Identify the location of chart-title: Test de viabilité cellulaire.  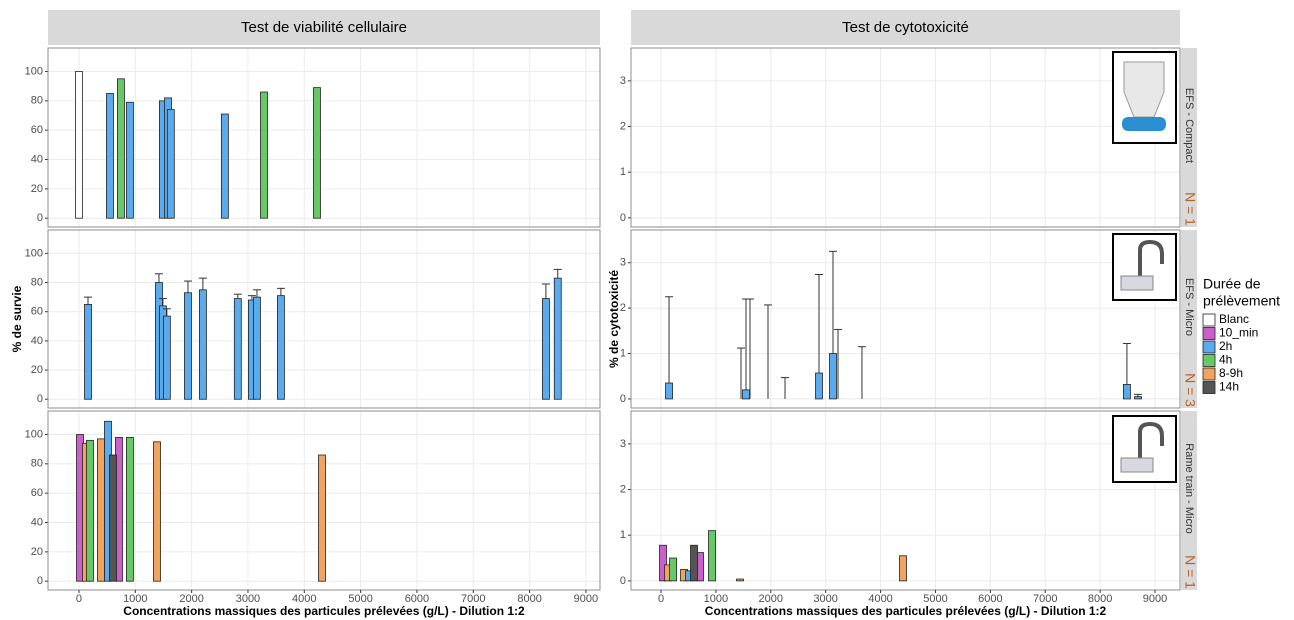
(324, 27).